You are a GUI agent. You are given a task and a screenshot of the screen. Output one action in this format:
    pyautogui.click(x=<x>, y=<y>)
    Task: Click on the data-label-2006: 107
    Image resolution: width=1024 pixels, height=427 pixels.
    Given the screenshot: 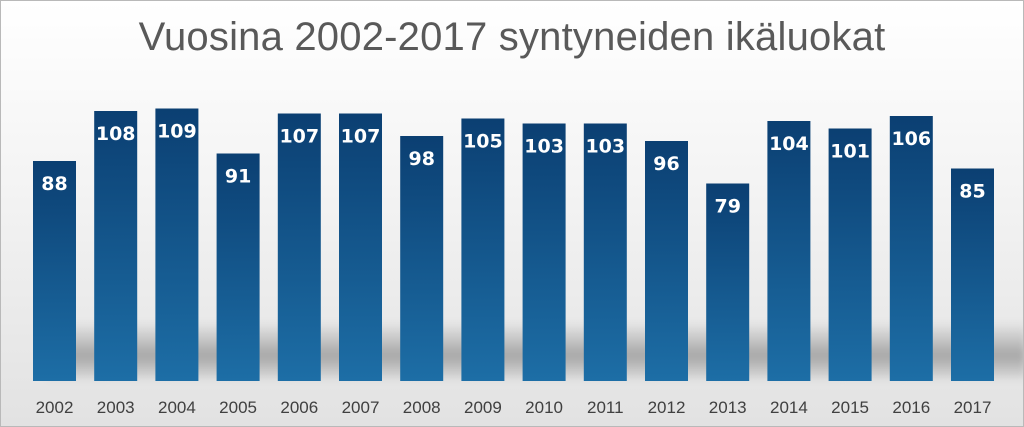 What is the action you would take?
    pyautogui.click(x=299, y=137)
    